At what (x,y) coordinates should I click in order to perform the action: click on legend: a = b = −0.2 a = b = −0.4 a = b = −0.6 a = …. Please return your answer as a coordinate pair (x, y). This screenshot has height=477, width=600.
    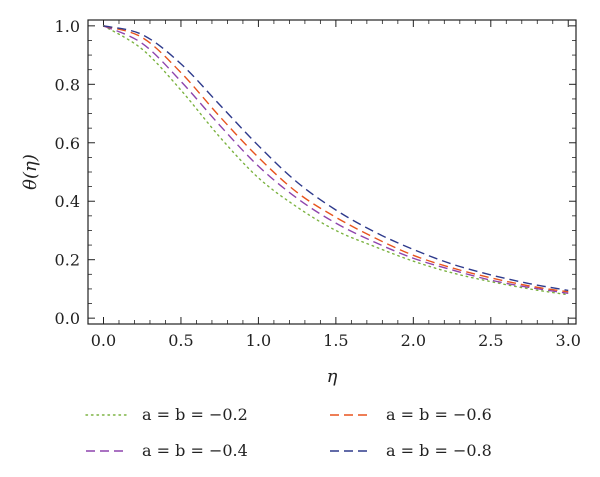
    Looking at the image, I should click on (288, 432).